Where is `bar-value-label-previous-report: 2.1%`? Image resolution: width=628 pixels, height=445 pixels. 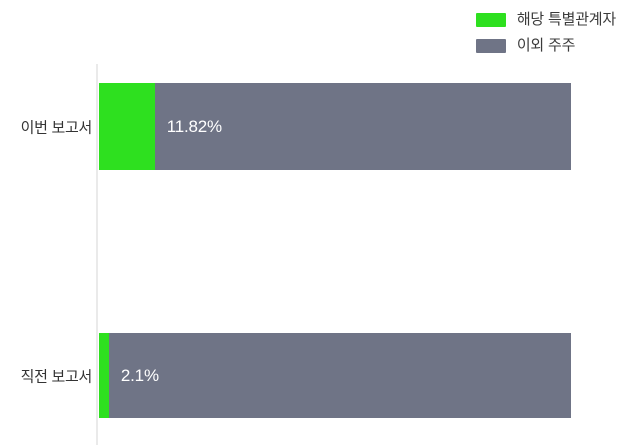
bar-value-label-previous-report: 2.1% is located at coordinates (139, 375).